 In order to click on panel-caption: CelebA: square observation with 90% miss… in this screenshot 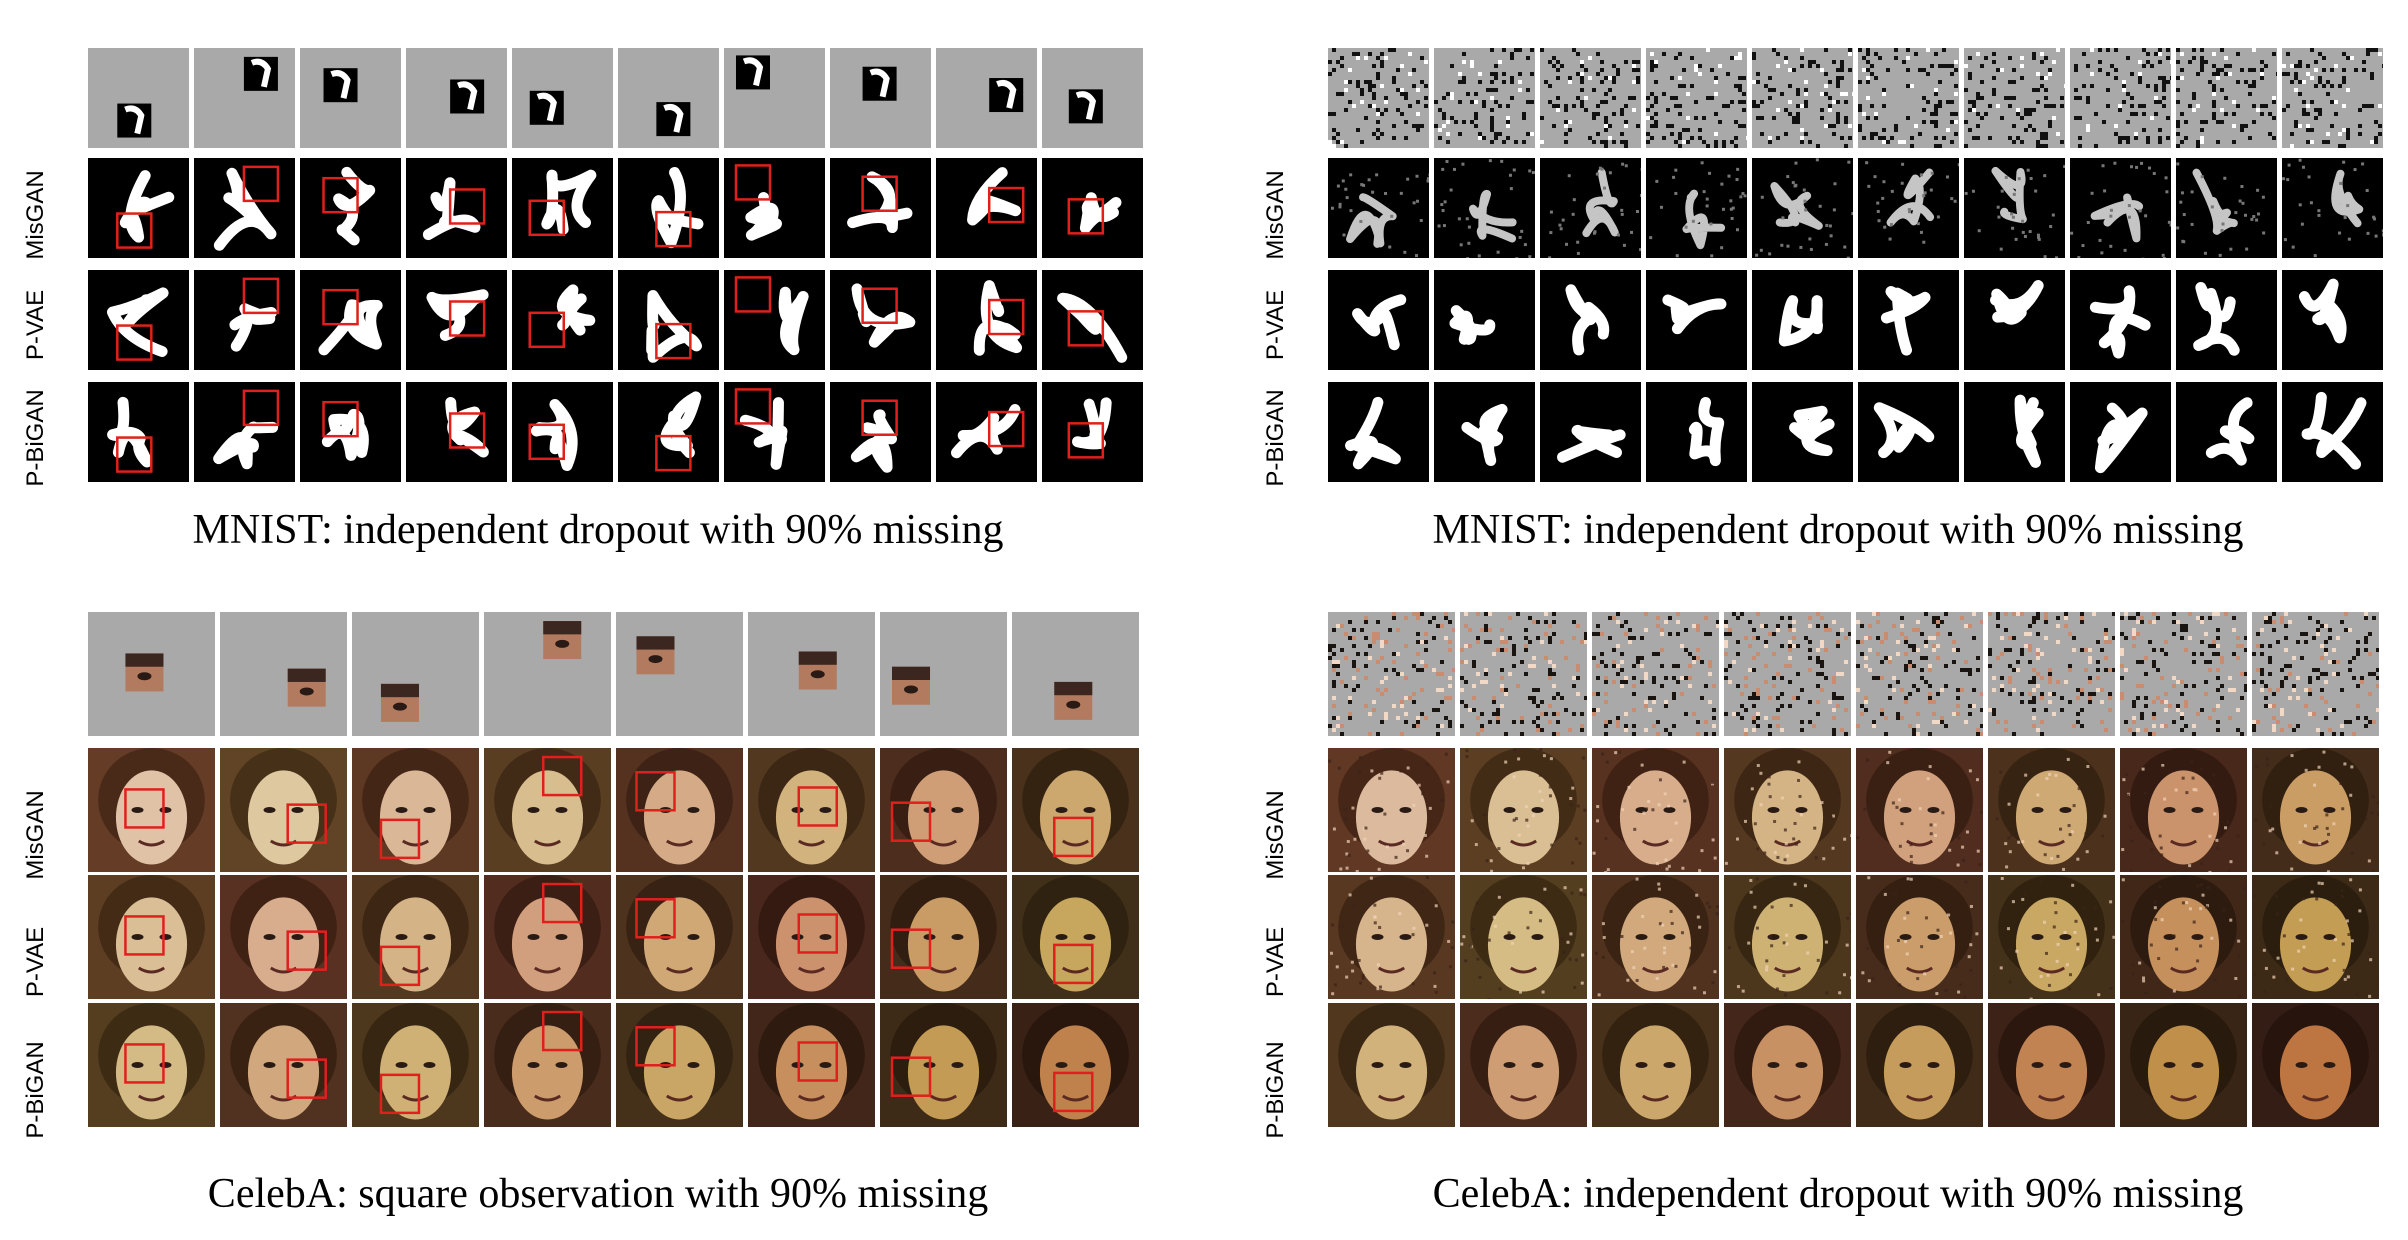, I will do `click(598, 1194)`.